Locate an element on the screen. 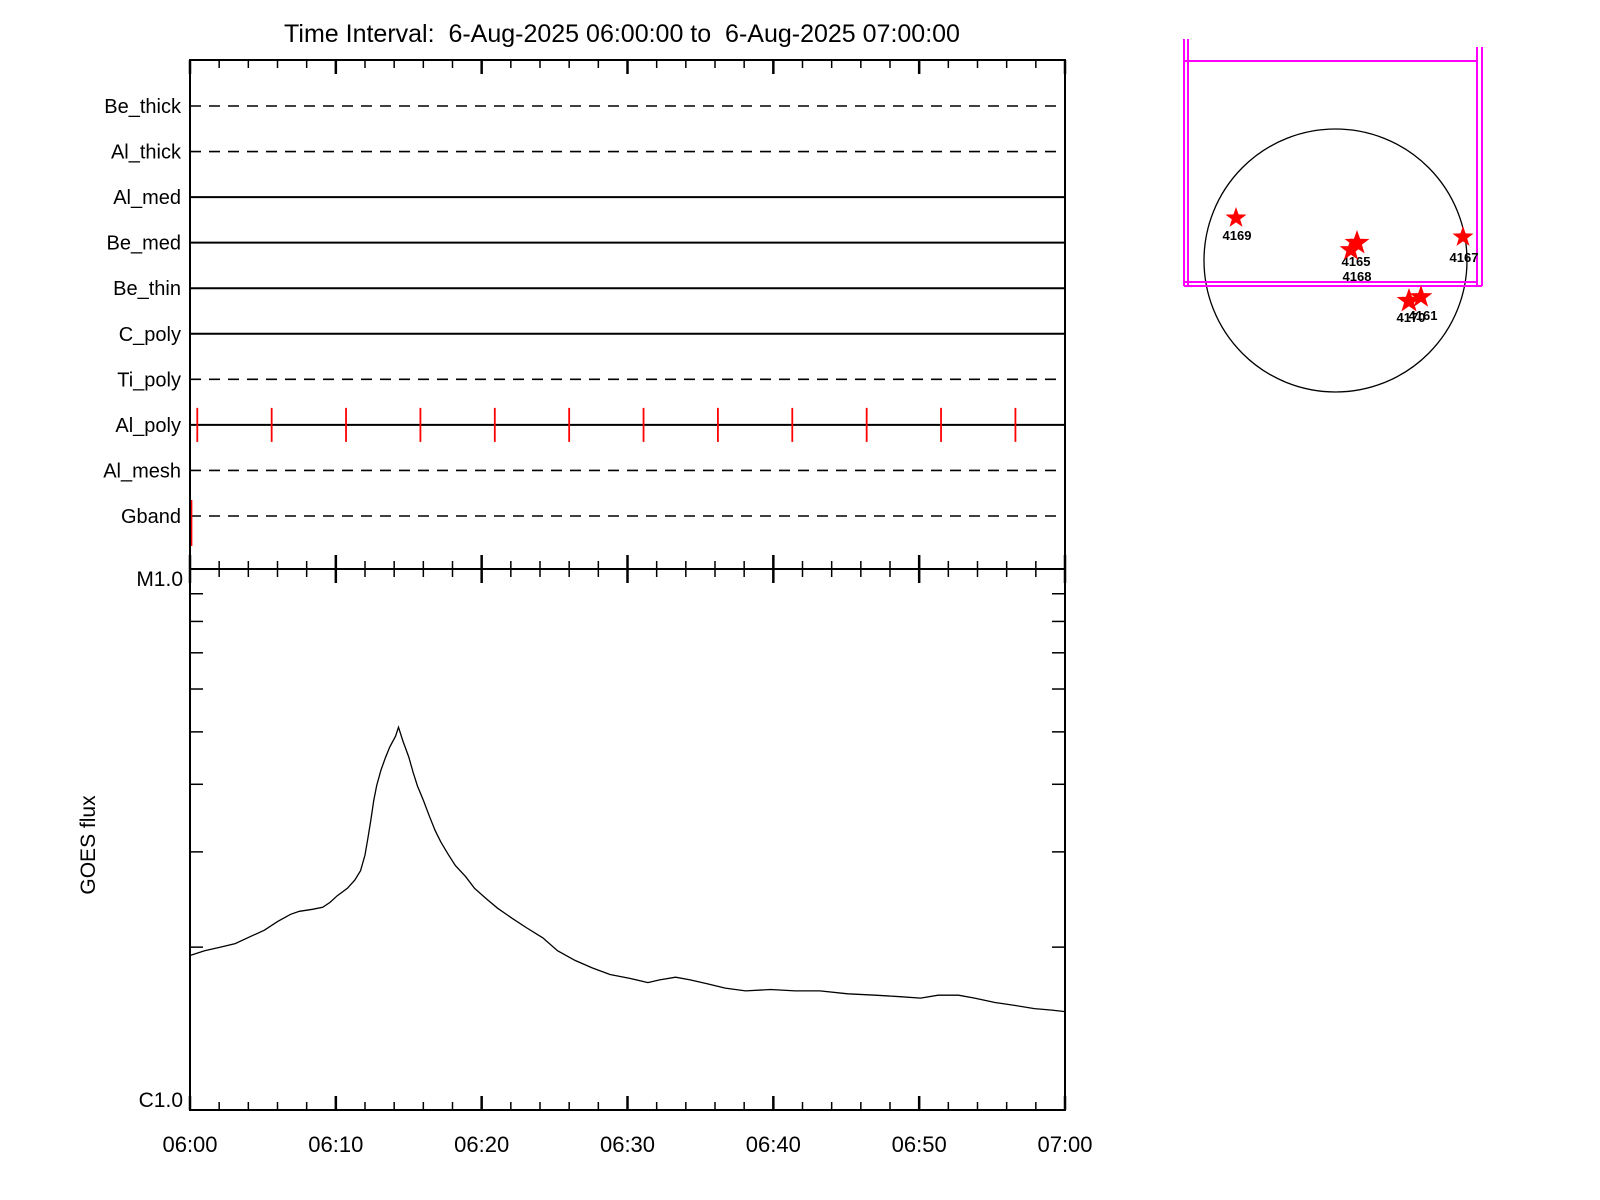 Image resolution: width=1600 pixels, height=1200 pixels. active-region-label-4168: 4168 is located at coordinates (1357, 276).